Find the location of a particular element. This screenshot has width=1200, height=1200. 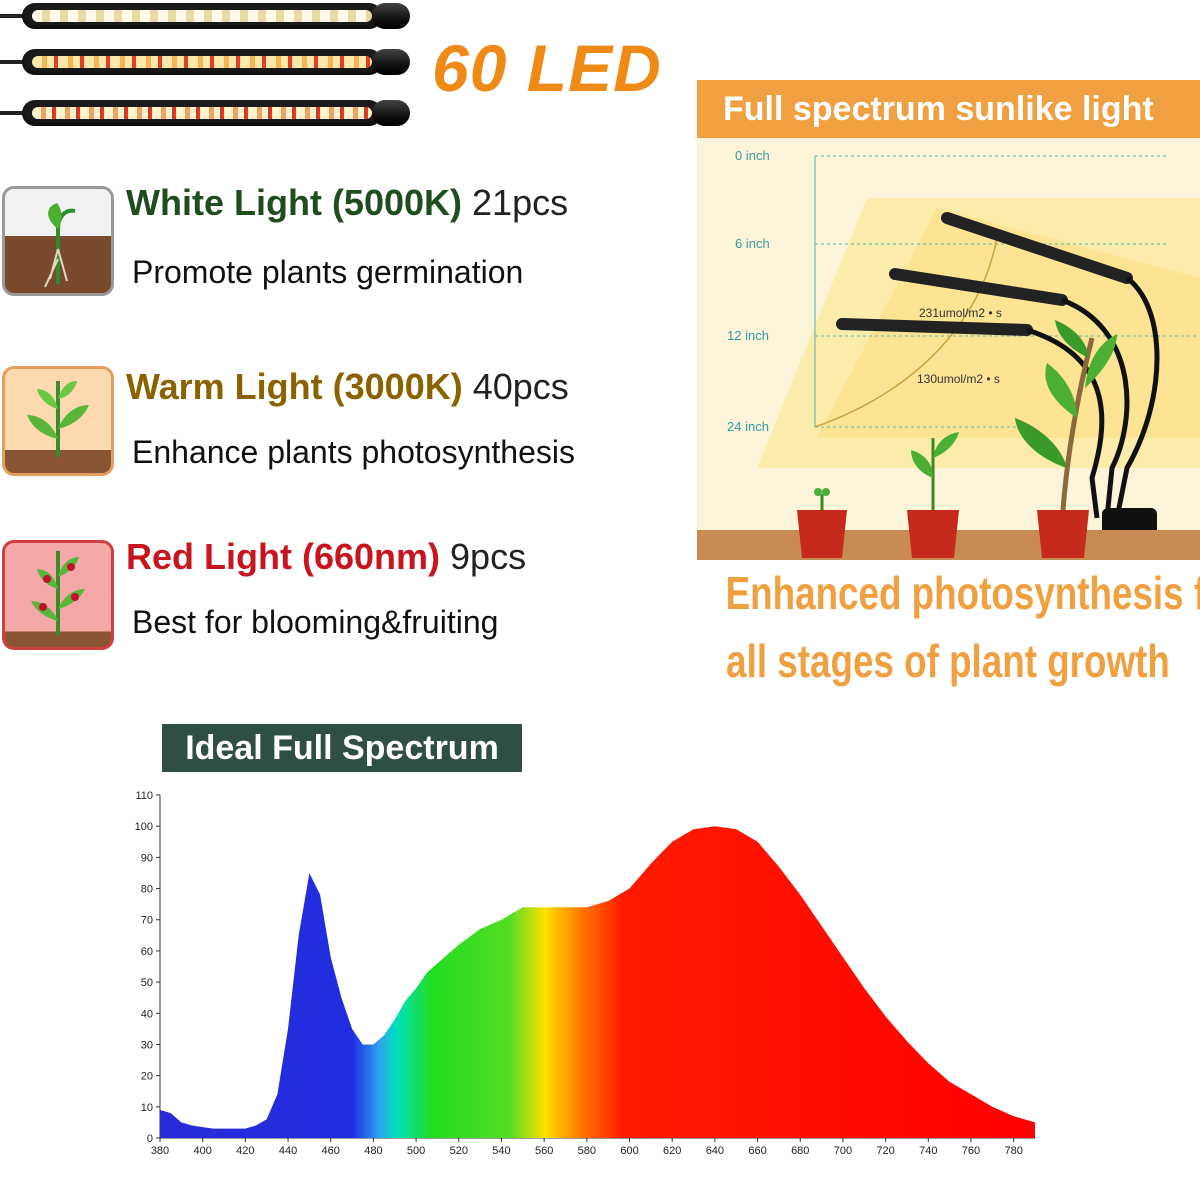

x-tick-label: 700 is located at coordinates (843, 1151).